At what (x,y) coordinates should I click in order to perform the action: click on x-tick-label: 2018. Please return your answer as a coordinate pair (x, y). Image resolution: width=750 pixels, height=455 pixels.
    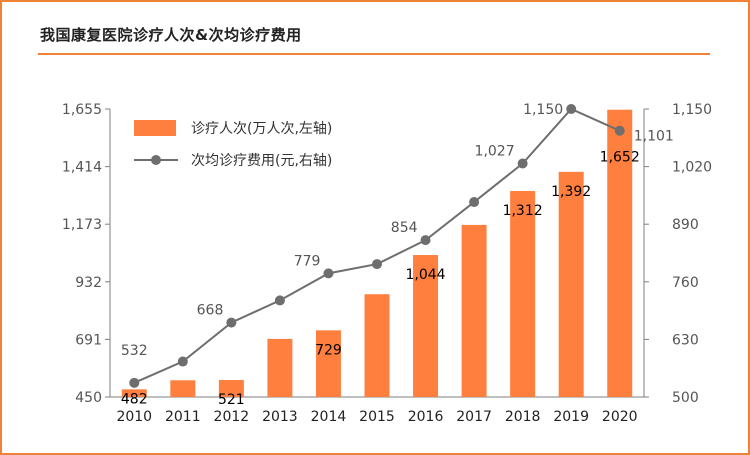
    Looking at the image, I should click on (523, 417).